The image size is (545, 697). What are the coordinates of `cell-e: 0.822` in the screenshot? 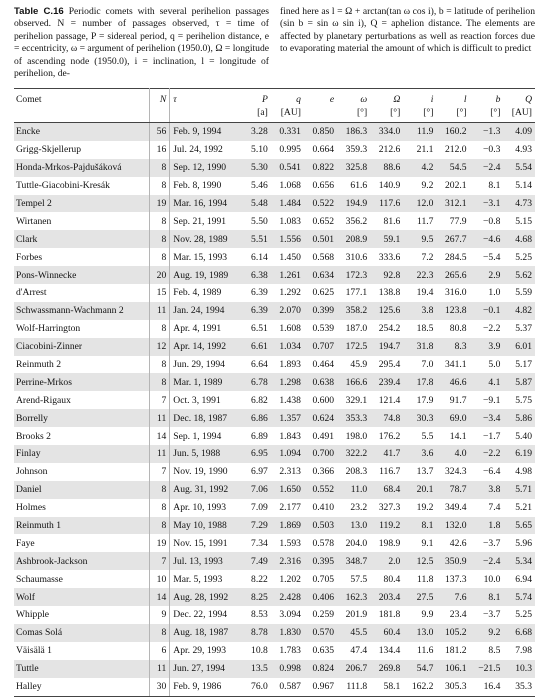 It's located at (320, 168).